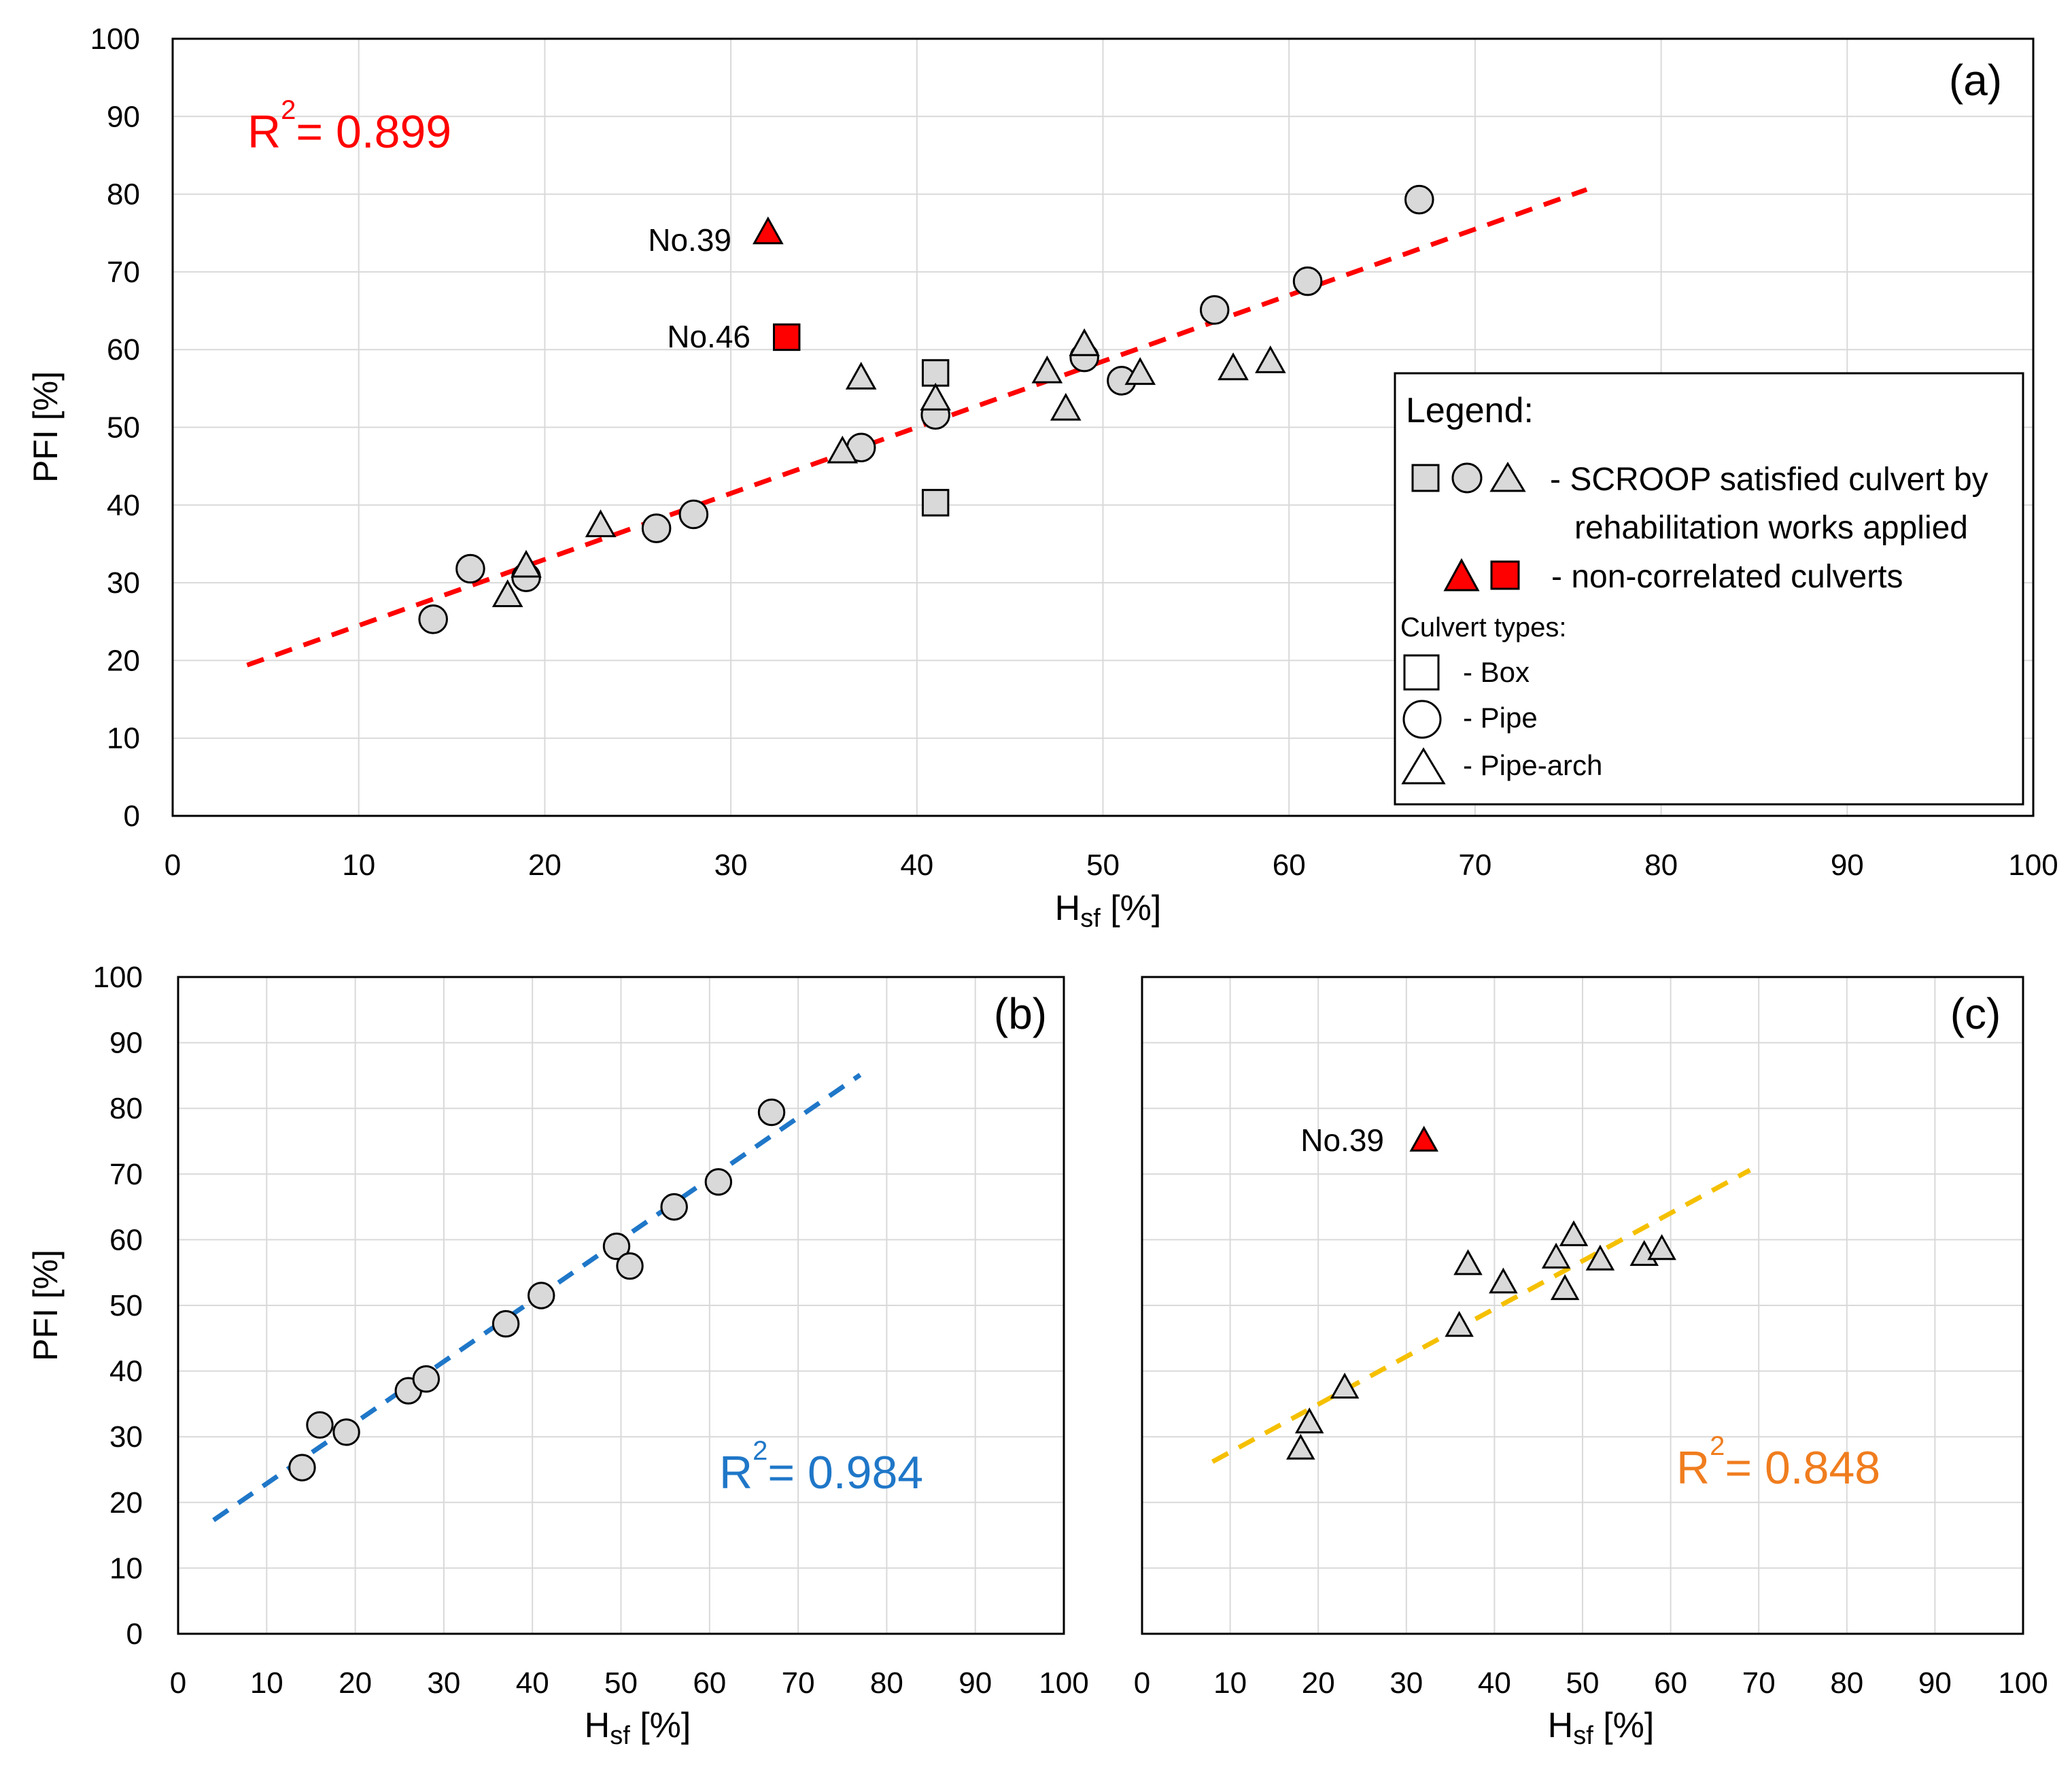  What do you see at coordinates (373, 132) in the screenshot?
I see `panel-a-r2-value: = 0.899` at bounding box center [373, 132].